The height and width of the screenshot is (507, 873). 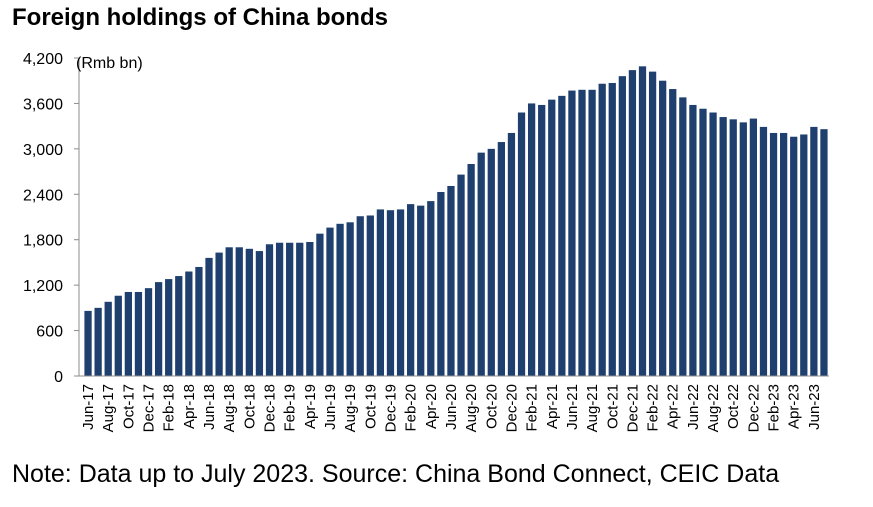 What do you see at coordinates (43, 150) in the screenshot?
I see `y-tick-label: 3,000` at bounding box center [43, 150].